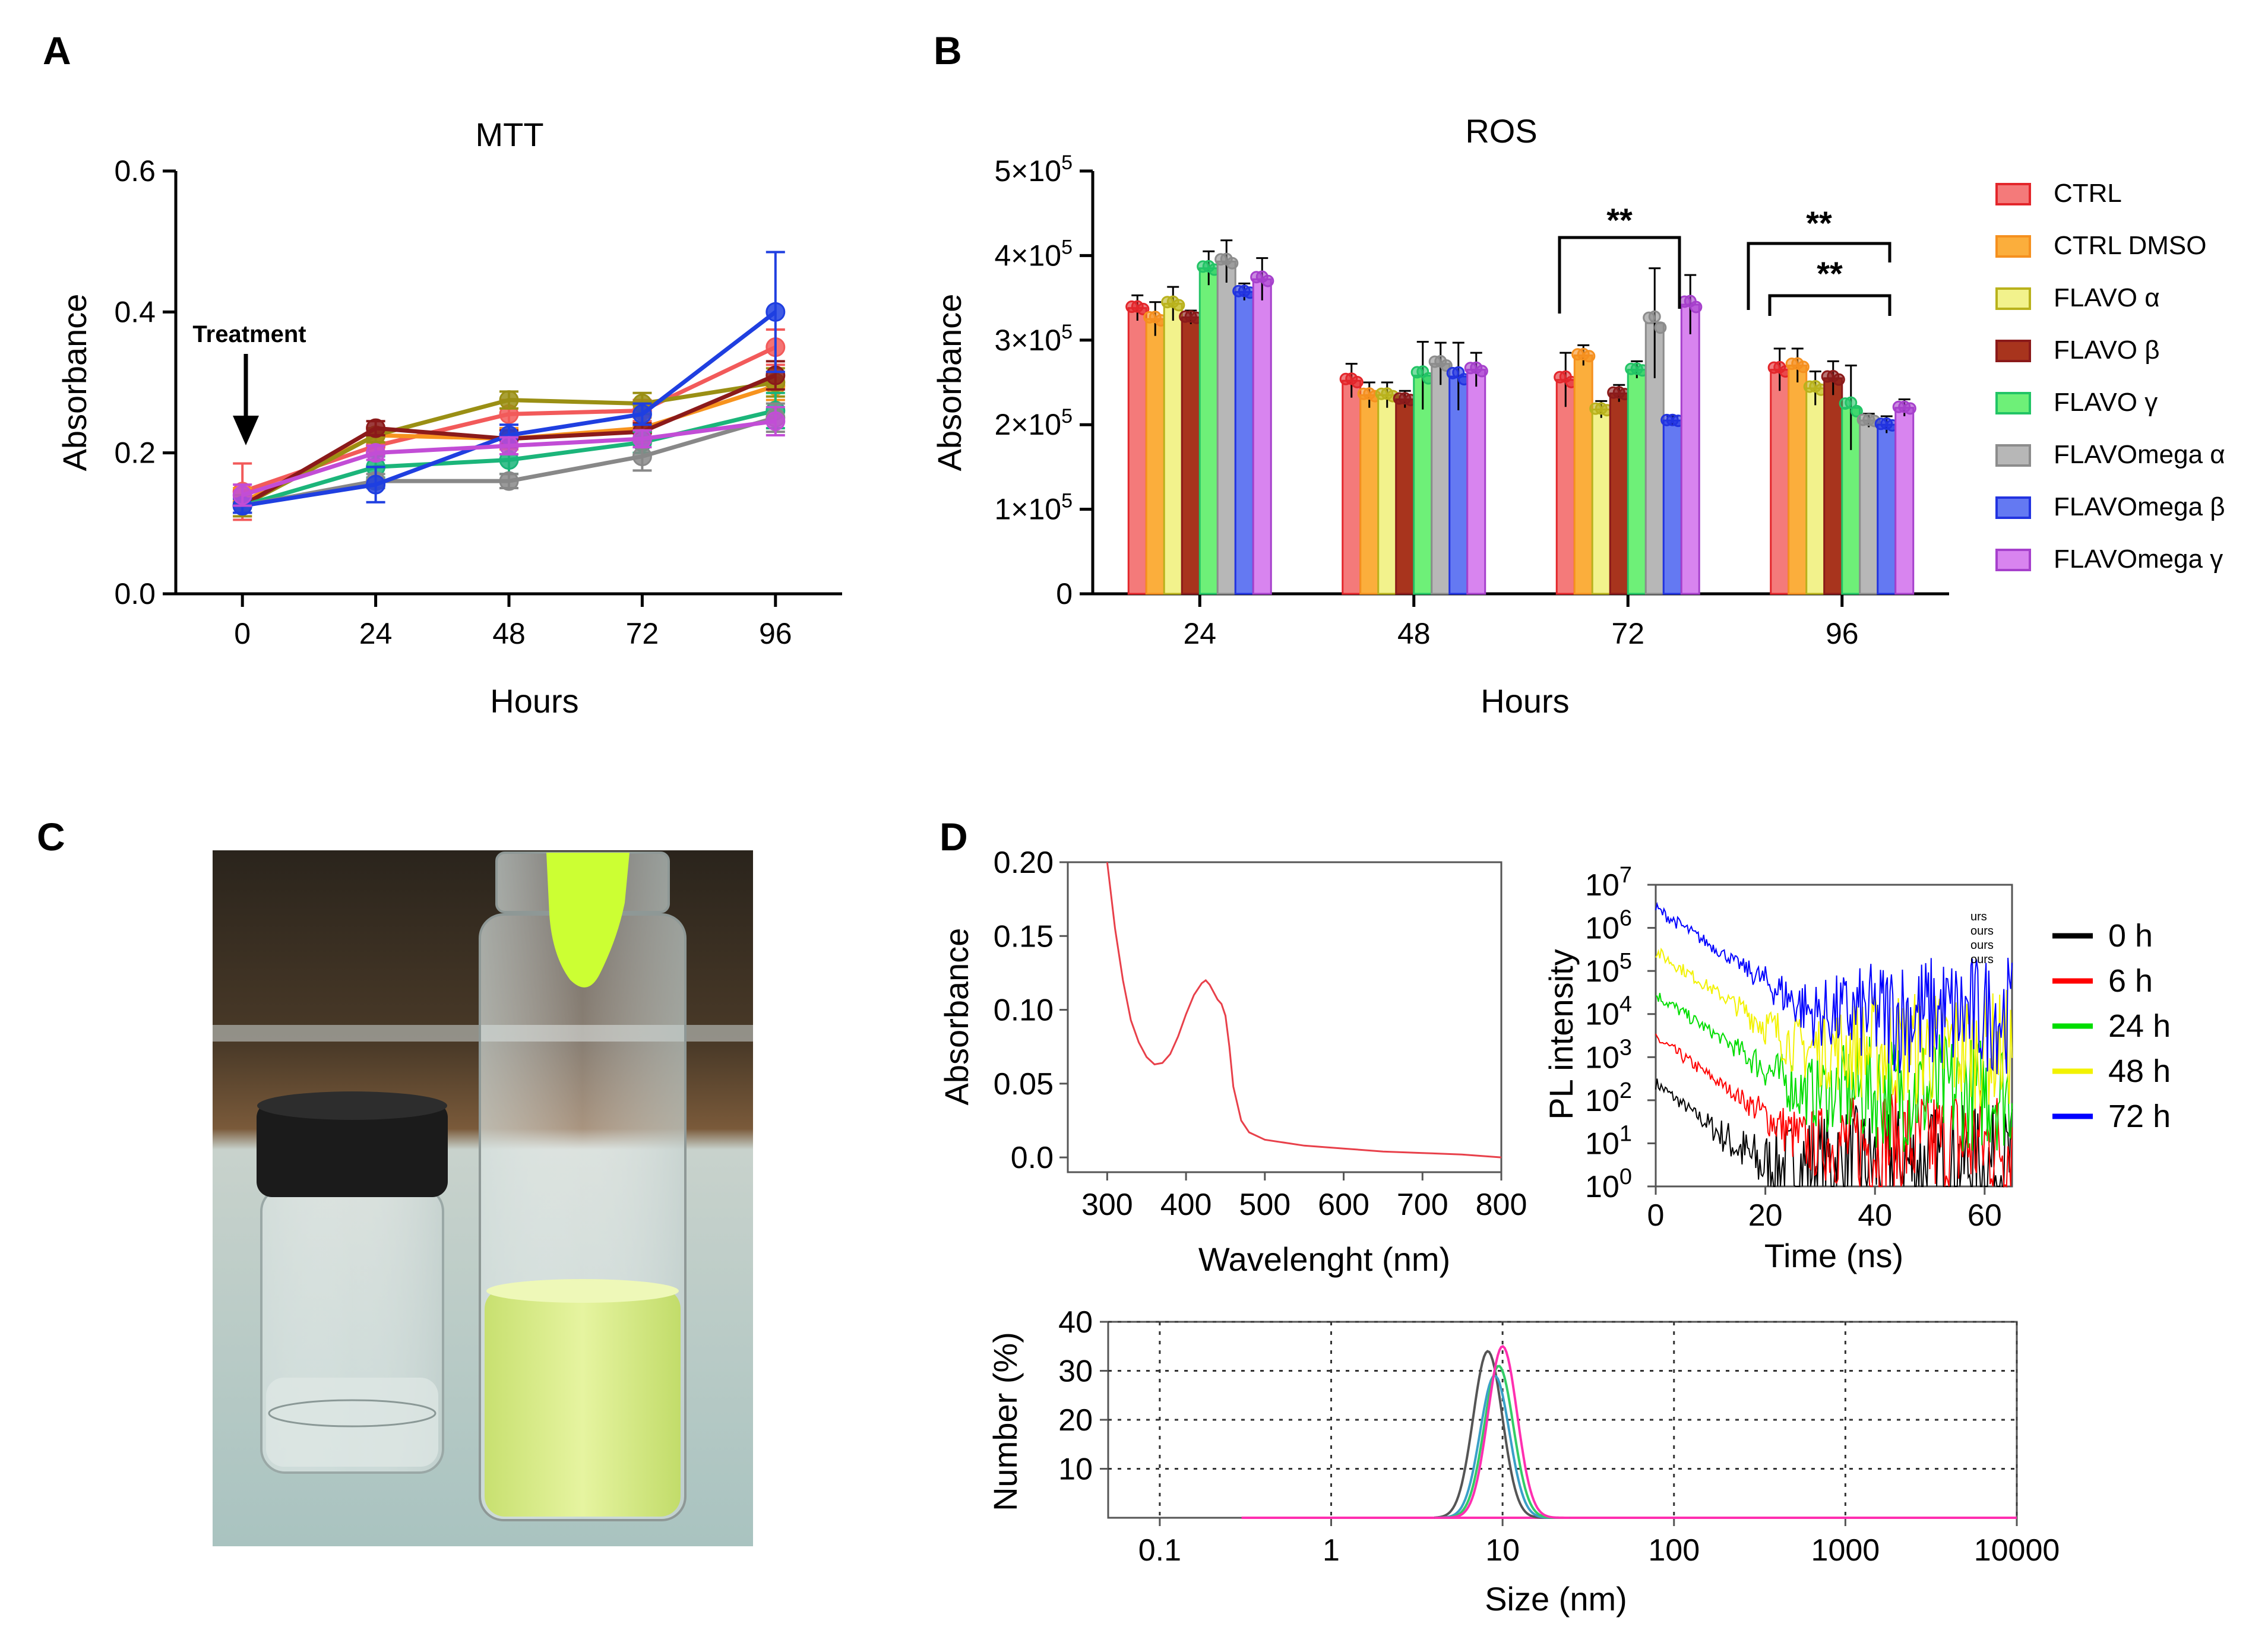 The height and width of the screenshot is (1630, 2268). I want to click on pl-inset-label: urs, so click(1978, 916).